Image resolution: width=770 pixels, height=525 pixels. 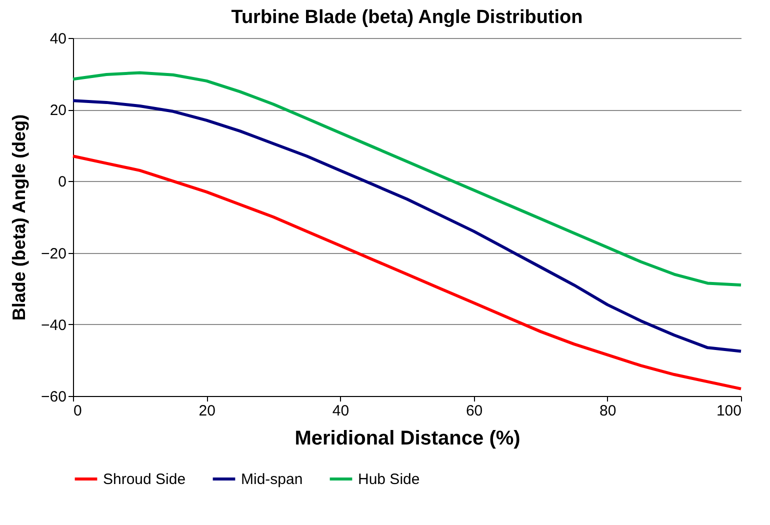 What do you see at coordinates (407, 17) in the screenshot?
I see `chart-title: Turbine Blade (beta) Angle Distribution` at bounding box center [407, 17].